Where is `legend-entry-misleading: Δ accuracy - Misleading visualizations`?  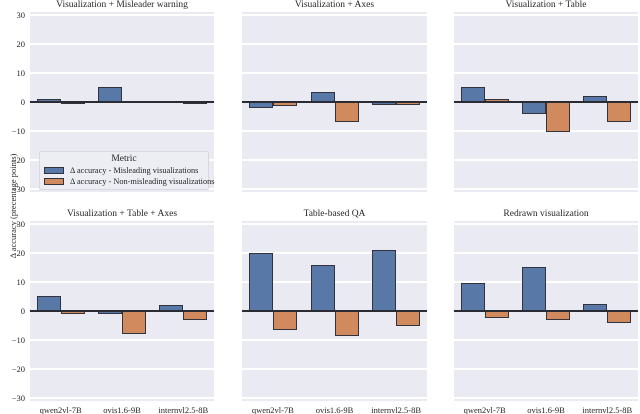
legend-entry-misleading: Δ accuracy - Misleading visualizations is located at coordinates (124, 170).